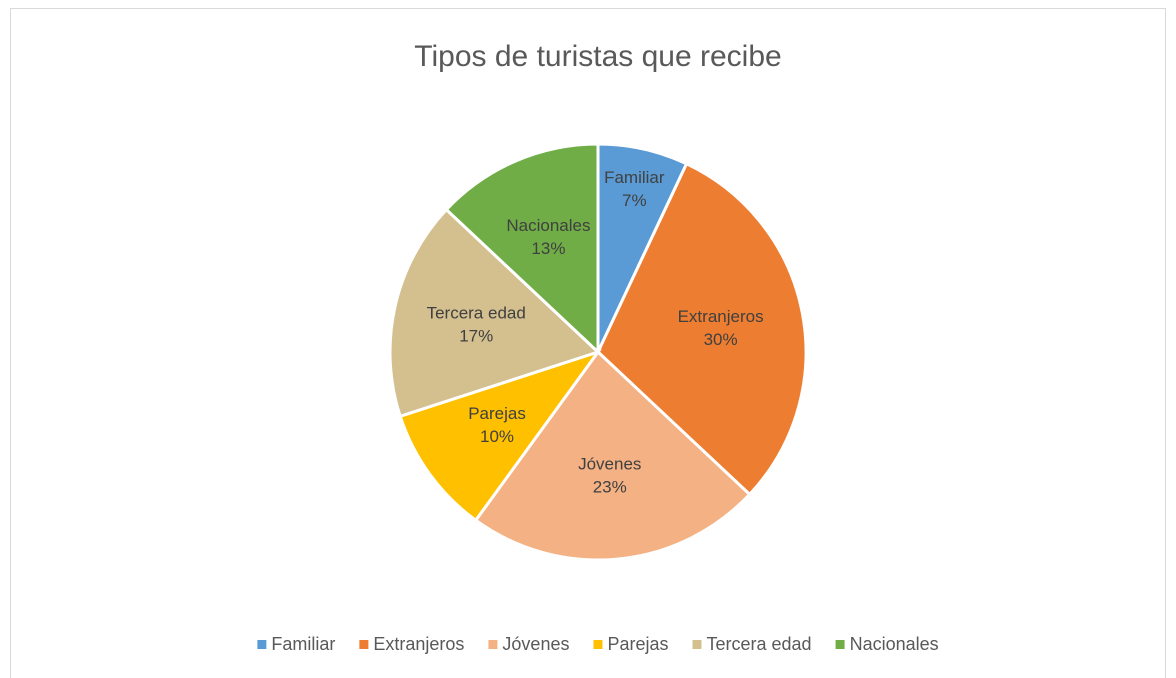 The height and width of the screenshot is (678, 1176). Describe the element at coordinates (597, 56) in the screenshot. I see `chart-title: Tipos de turistas que recibe` at that location.